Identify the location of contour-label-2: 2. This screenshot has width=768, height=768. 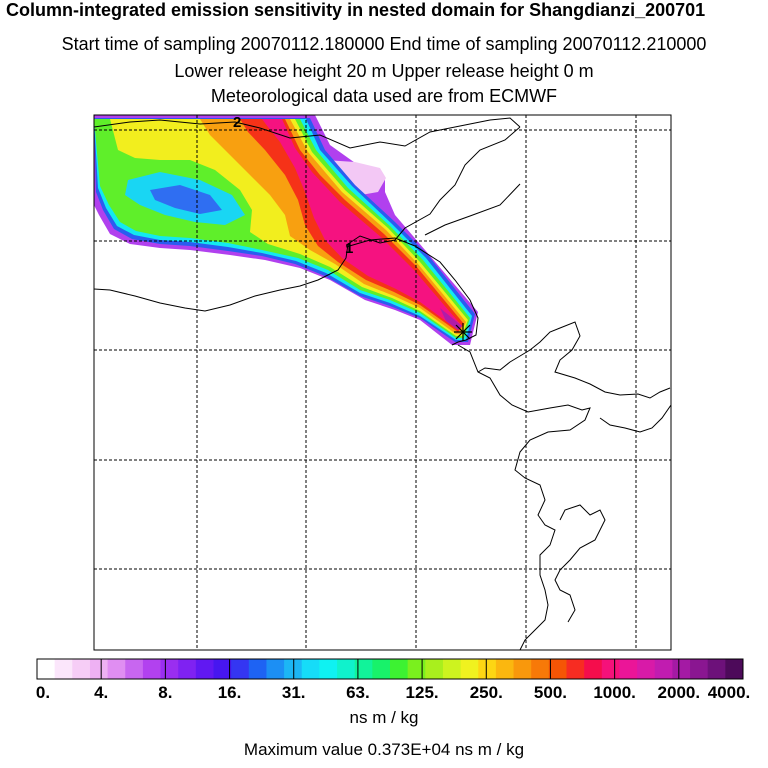
(237, 122).